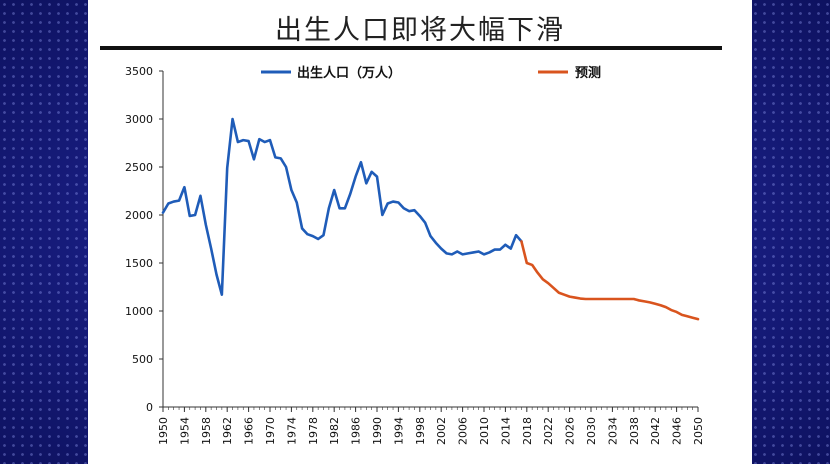  Describe the element at coordinates (786, 232) in the screenshot. I see `dot-pattern-right` at that location.